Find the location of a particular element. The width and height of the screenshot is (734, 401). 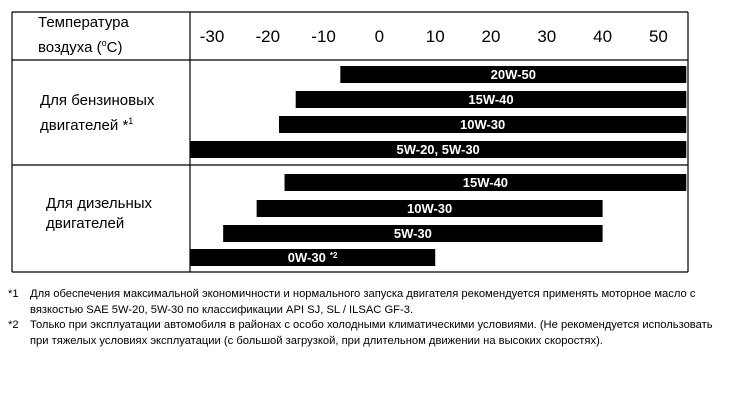

group-label-diesel-line2: двигателей is located at coordinates (85, 223).